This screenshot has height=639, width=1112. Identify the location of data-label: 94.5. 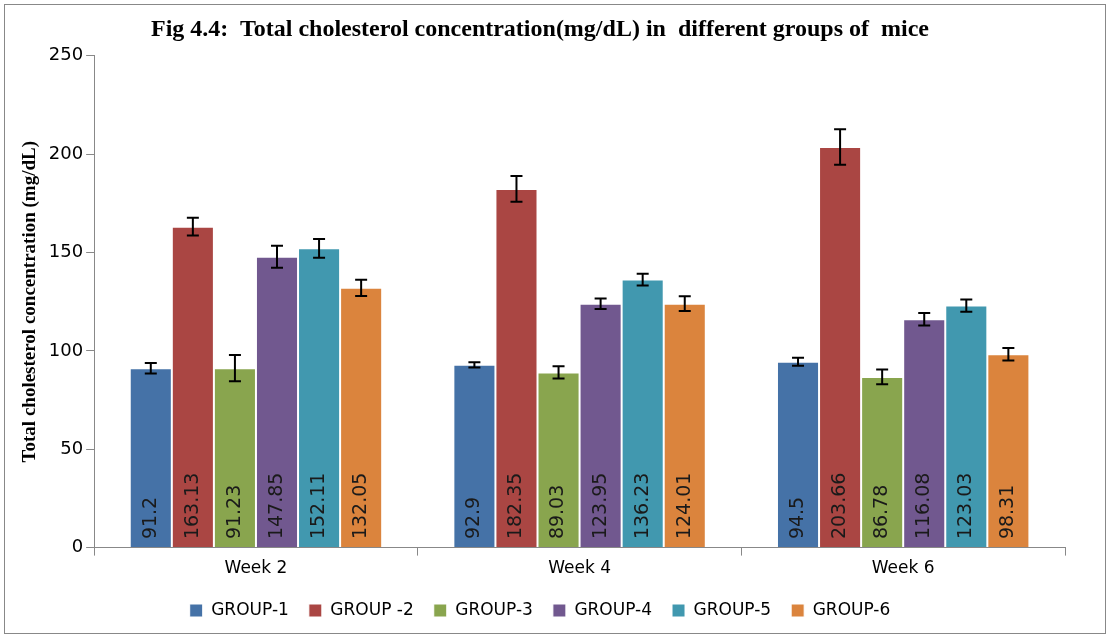
(795, 518).